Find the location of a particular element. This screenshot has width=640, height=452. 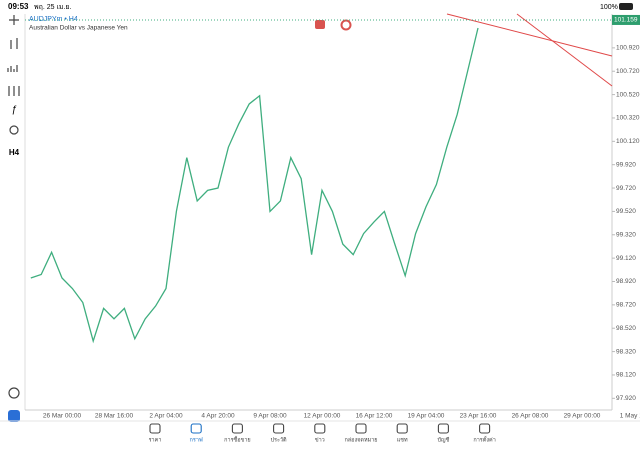

tab-label: แชท is located at coordinates (402, 439).